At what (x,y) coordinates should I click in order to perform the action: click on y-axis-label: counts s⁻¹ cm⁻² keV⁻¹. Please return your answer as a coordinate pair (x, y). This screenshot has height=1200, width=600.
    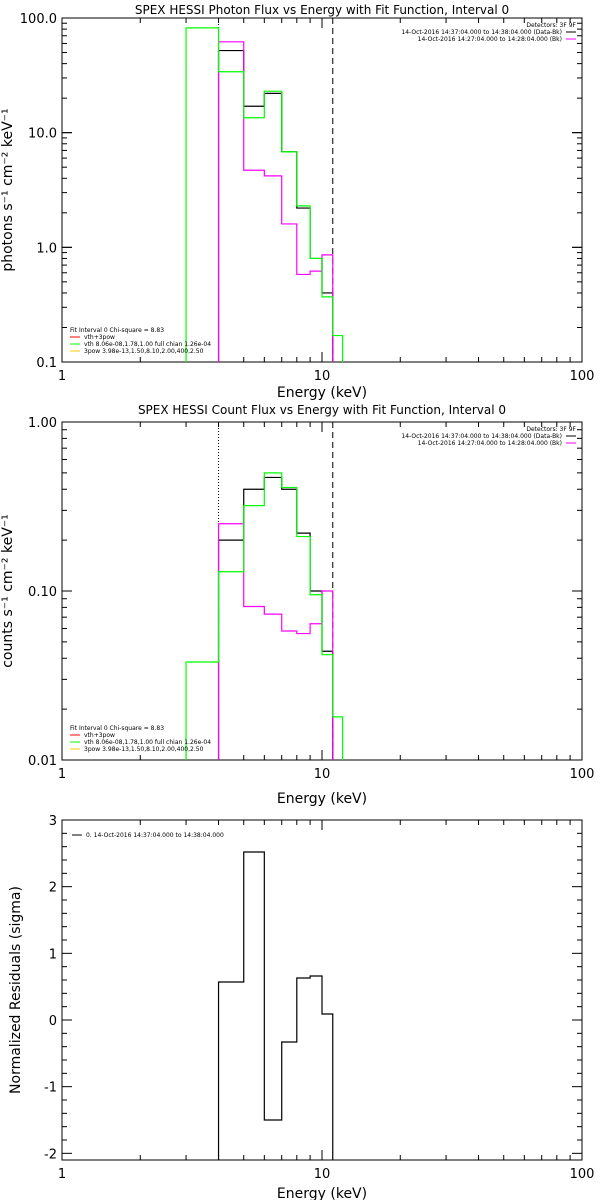
    Looking at the image, I should click on (8, 591).